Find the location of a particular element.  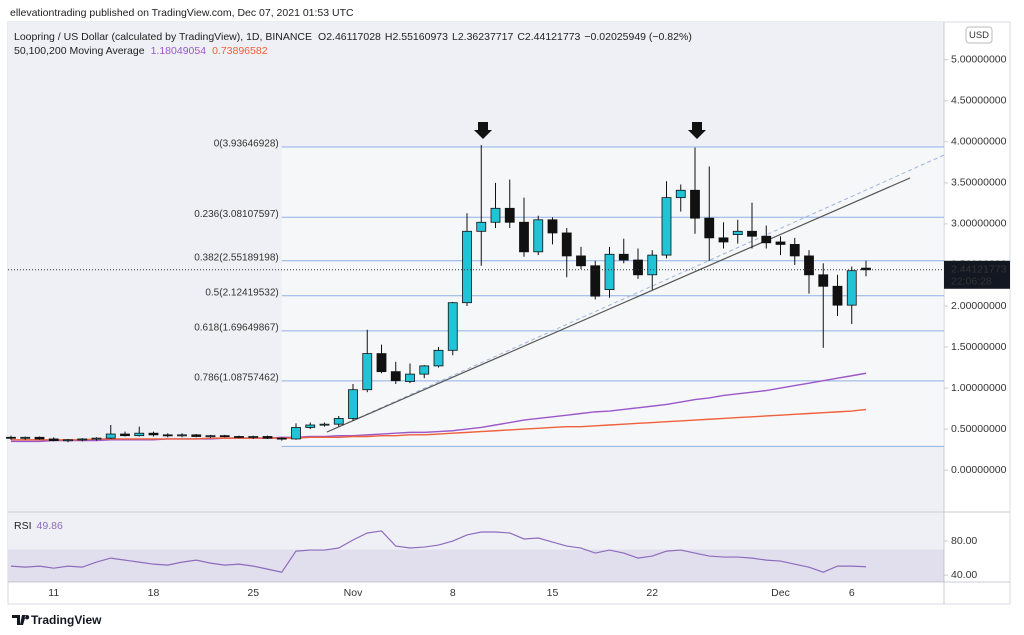

y-tick-label: 5.00000000 is located at coordinates (979, 60).